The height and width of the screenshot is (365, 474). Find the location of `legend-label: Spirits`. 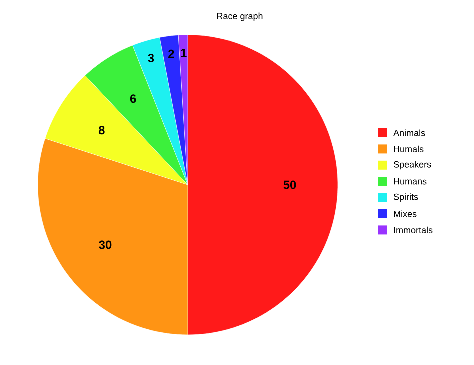

legend-label: Spirits is located at coordinates (406, 198).